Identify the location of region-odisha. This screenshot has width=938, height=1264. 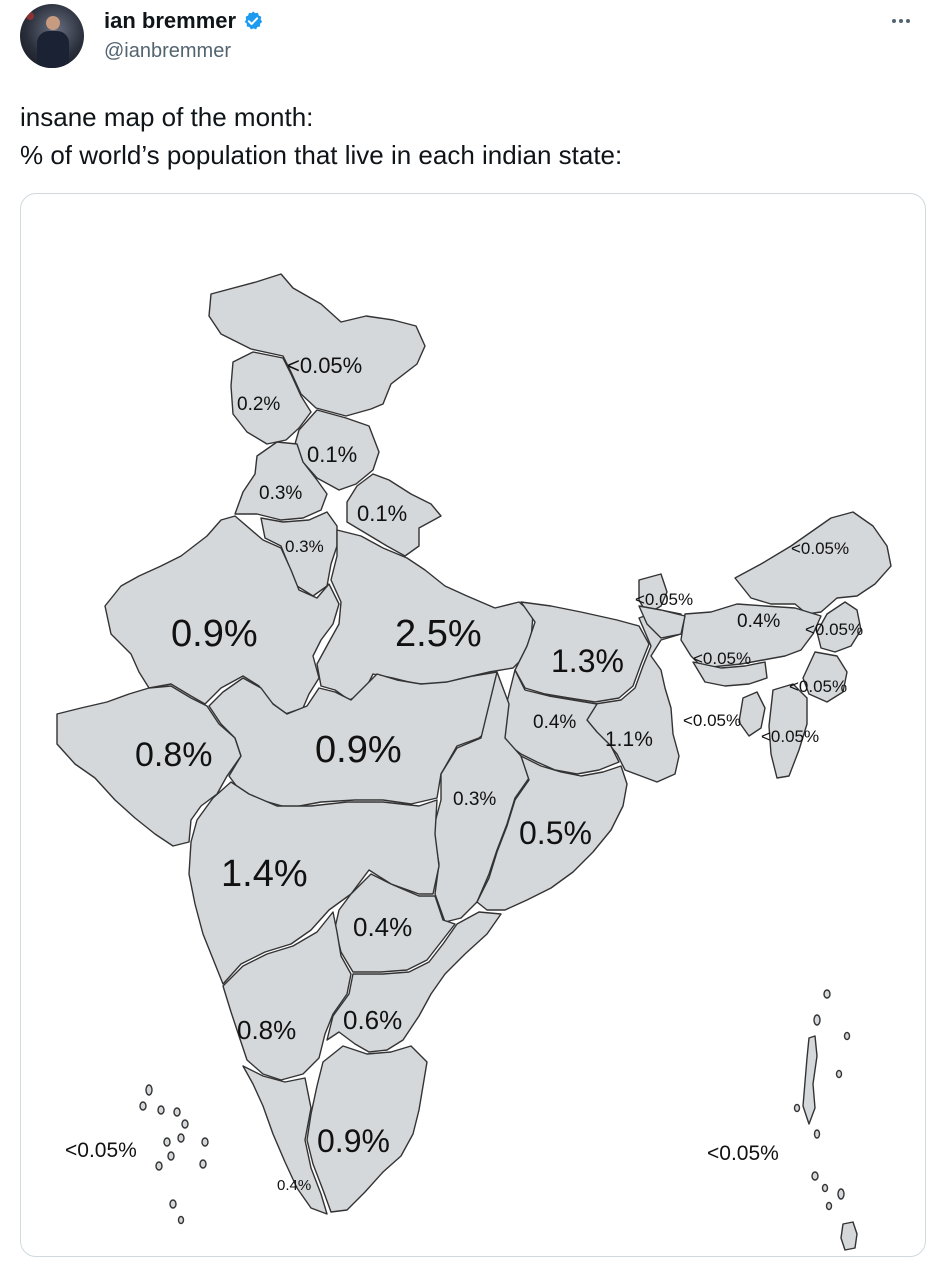
(552, 833).